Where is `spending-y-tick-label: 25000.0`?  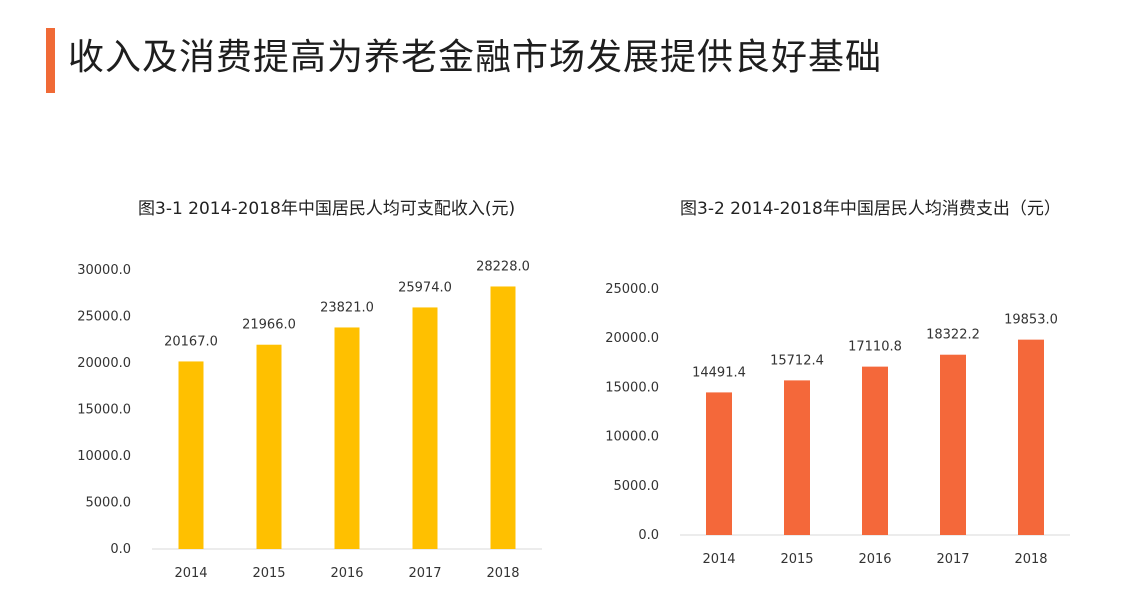 spending-y-tick-label: 25000.0 is located at coordinates (632, 289).